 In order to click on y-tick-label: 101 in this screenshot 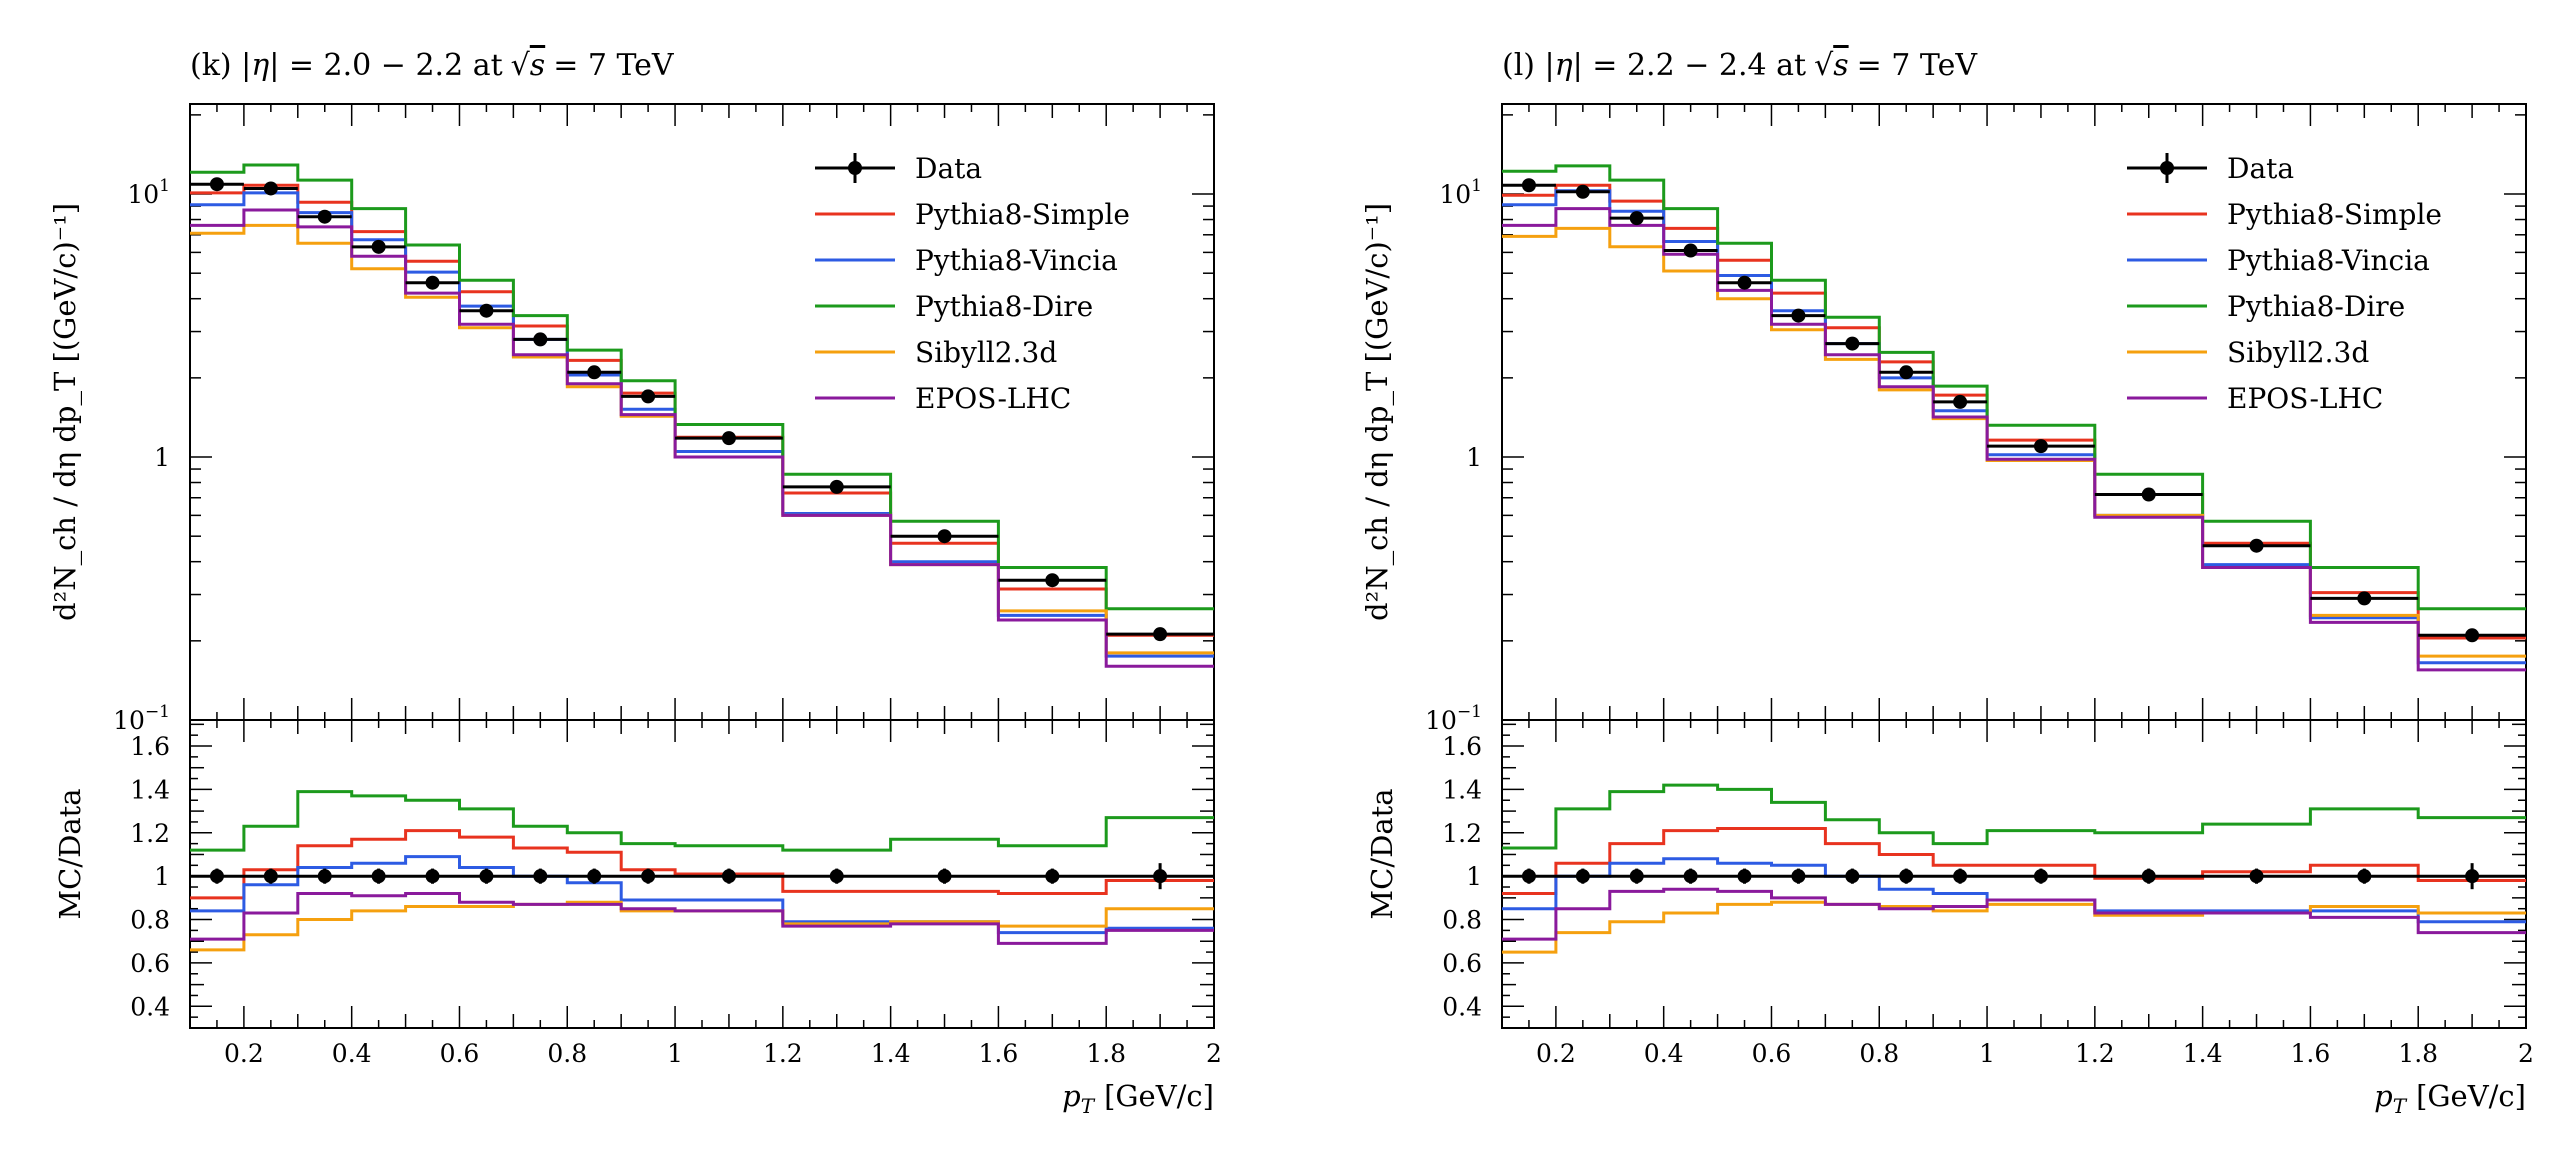, I will do `click(1460, 192)`.